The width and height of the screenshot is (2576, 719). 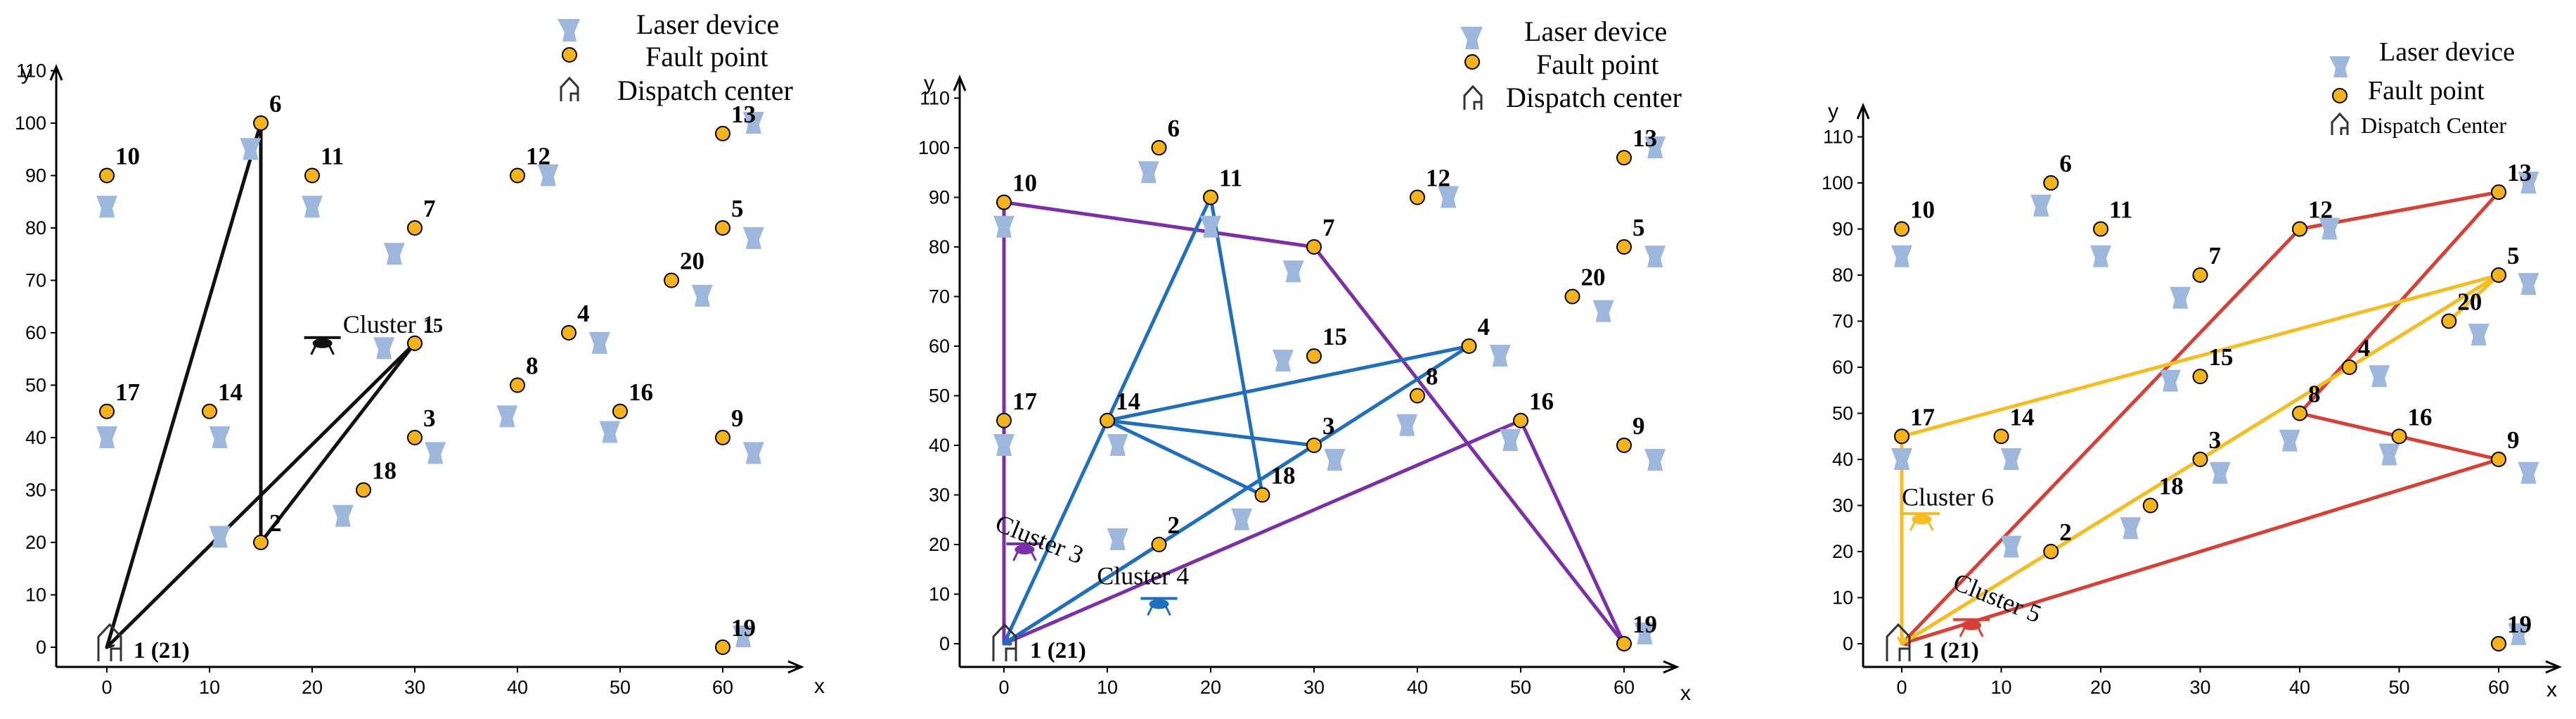 I want to click on legend: Laser device Fault point Dispatch center, so click(x=1571, y=64).